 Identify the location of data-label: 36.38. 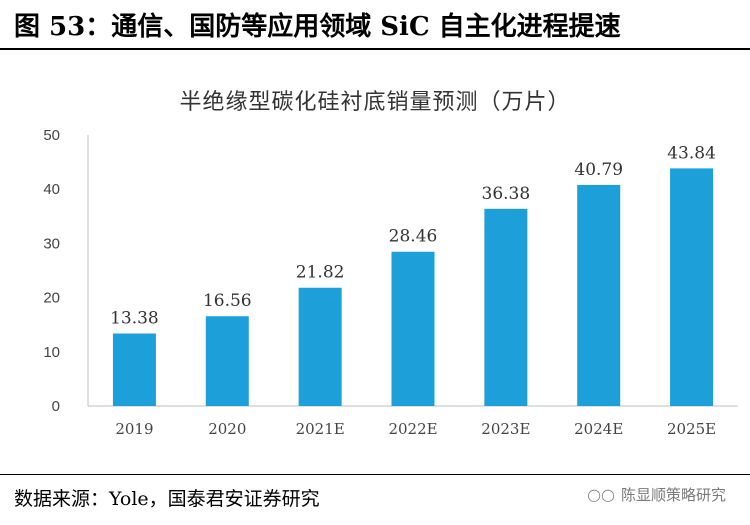
(506, 194).